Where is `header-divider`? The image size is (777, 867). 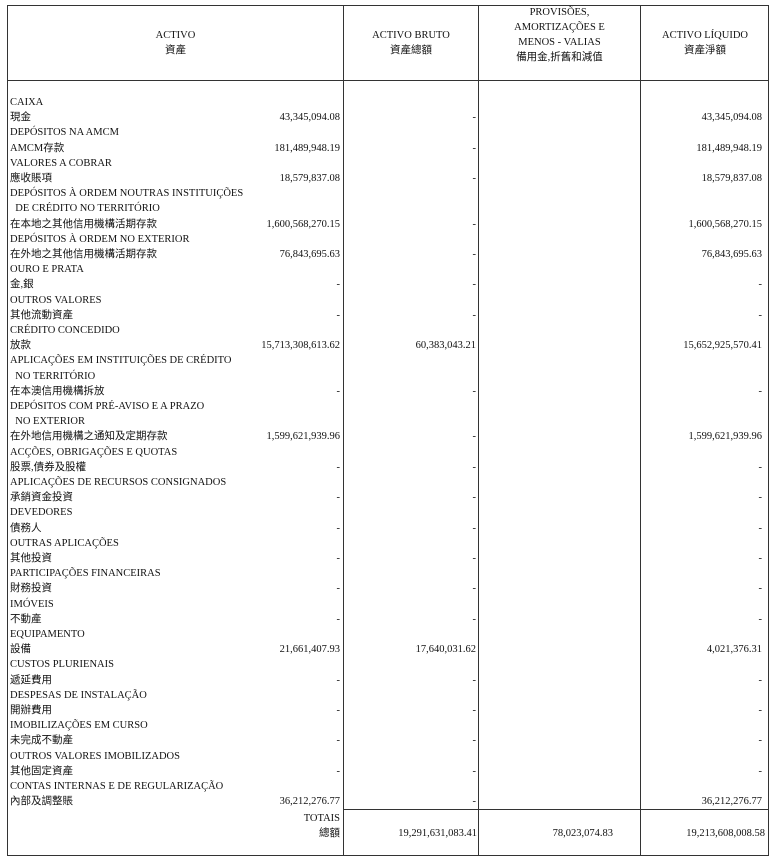 header-divider is located at coordinates (388, 80).